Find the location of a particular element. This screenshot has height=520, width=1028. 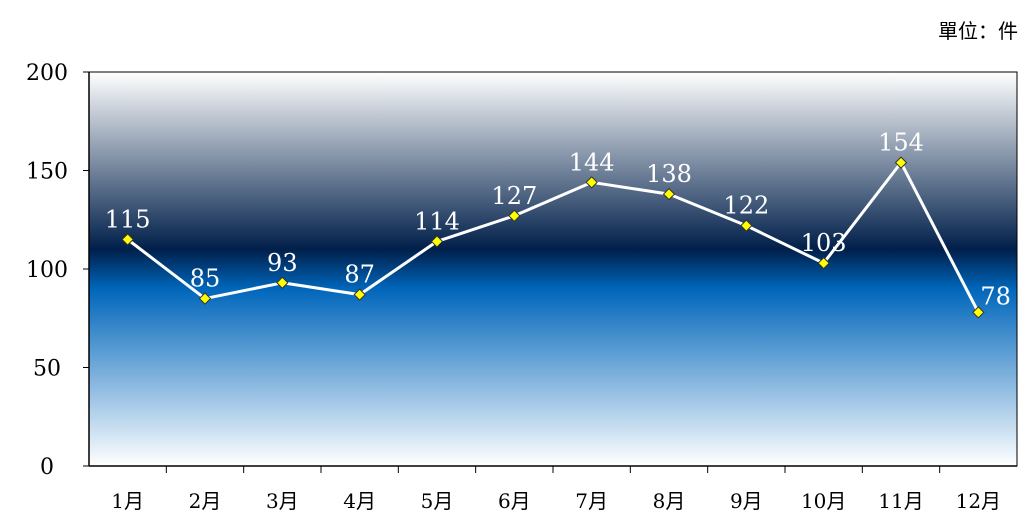

y-tick-label: 50 is located at coordinates (47, 369).